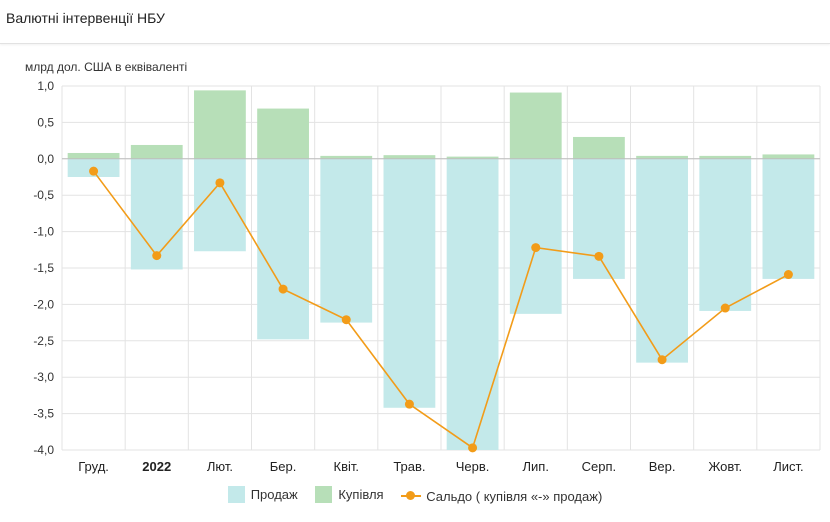 This screenshot has height=522, width=830. Describe the element at coordinates (93, 466) in the screenshot. I see `x-tick-label: Груд.` at that location.